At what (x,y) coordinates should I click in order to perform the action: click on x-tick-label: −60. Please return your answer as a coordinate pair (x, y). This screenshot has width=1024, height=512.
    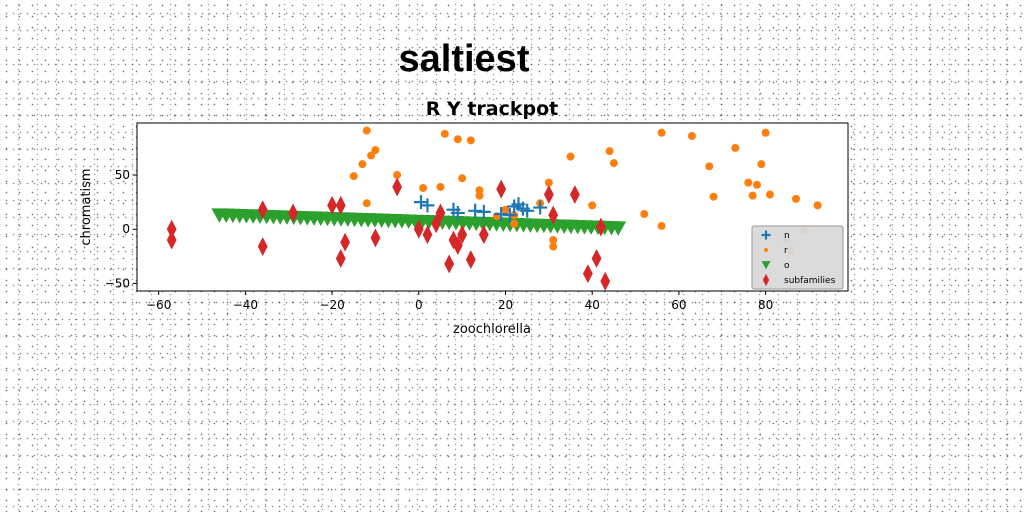
    Looking at the image, I should click on (158, 305).